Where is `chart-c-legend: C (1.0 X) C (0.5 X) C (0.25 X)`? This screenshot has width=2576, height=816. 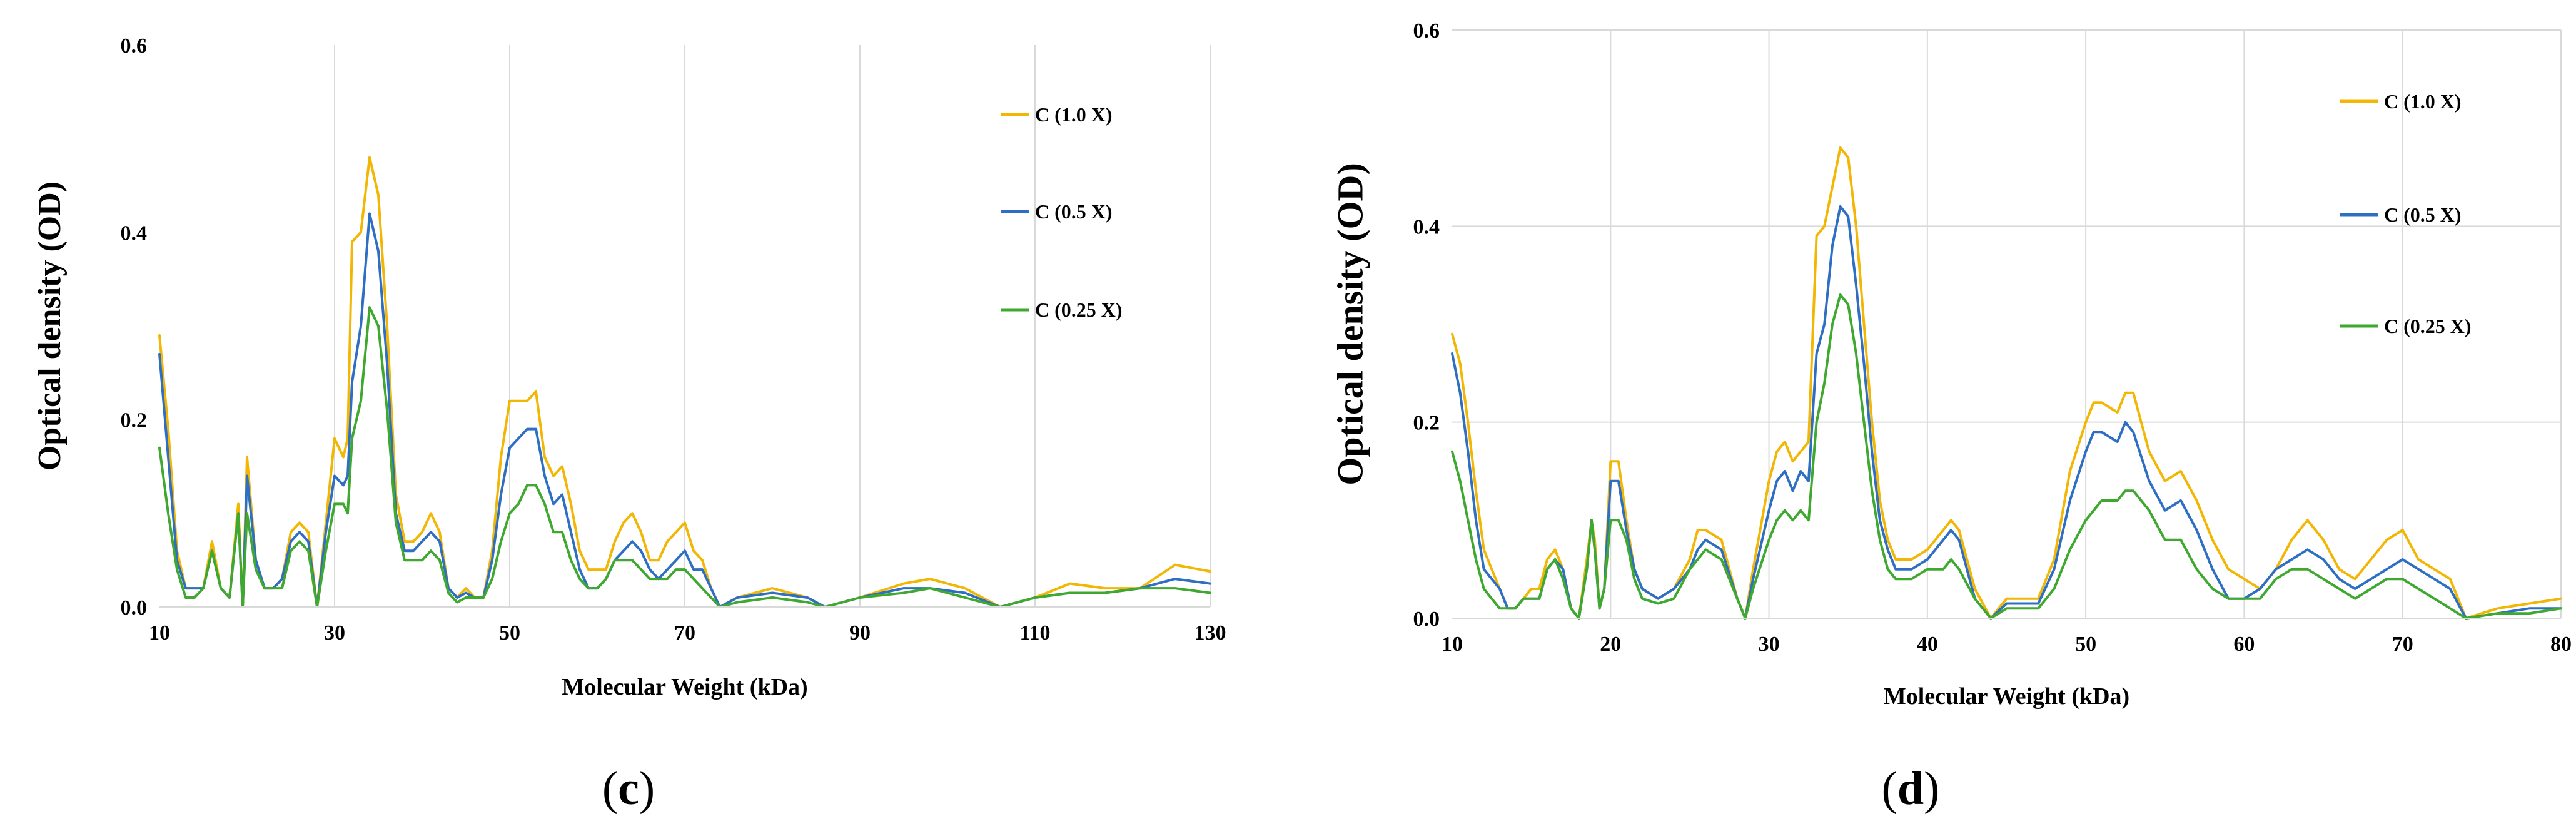
chart-c-legend: C (1.0 X) C (0.5 X) C (0.25 X) is located at coordinates (1062, 212).